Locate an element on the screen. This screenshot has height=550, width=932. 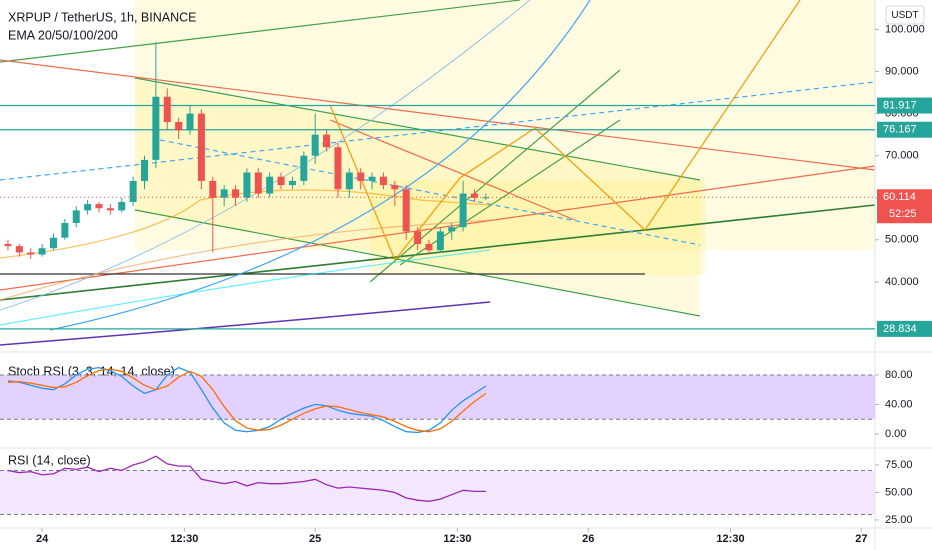
y-tick-label: 40.00 is located at coordinates (899, 404).